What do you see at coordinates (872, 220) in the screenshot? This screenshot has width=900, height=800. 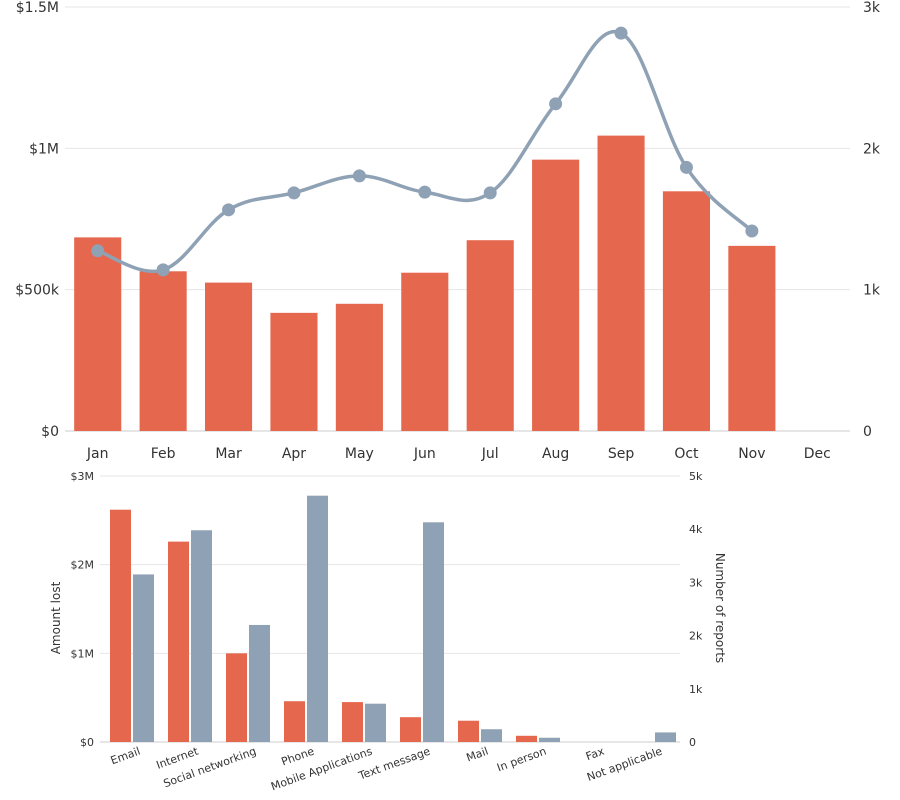 I see `right-axis: 0 1k 2k 3k` at bounding box center [872, 220].